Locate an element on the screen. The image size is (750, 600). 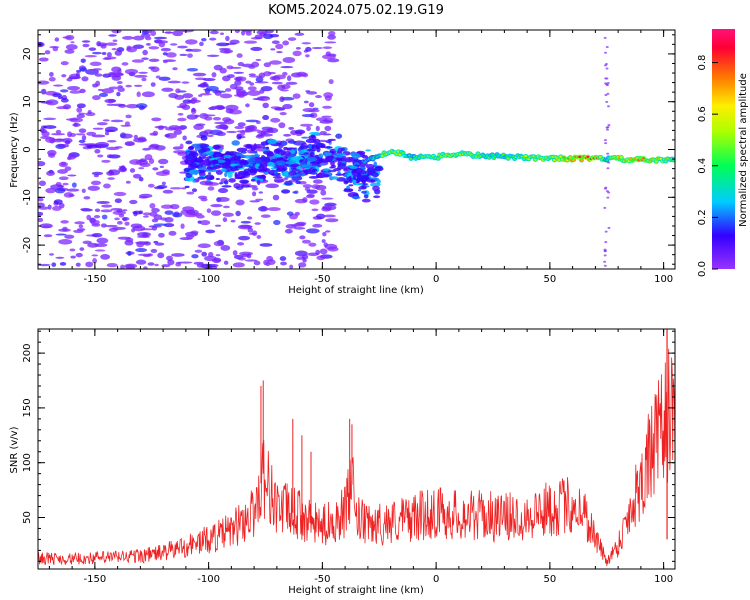
x-tick-label: 0 is located at coordinates (436, 579).